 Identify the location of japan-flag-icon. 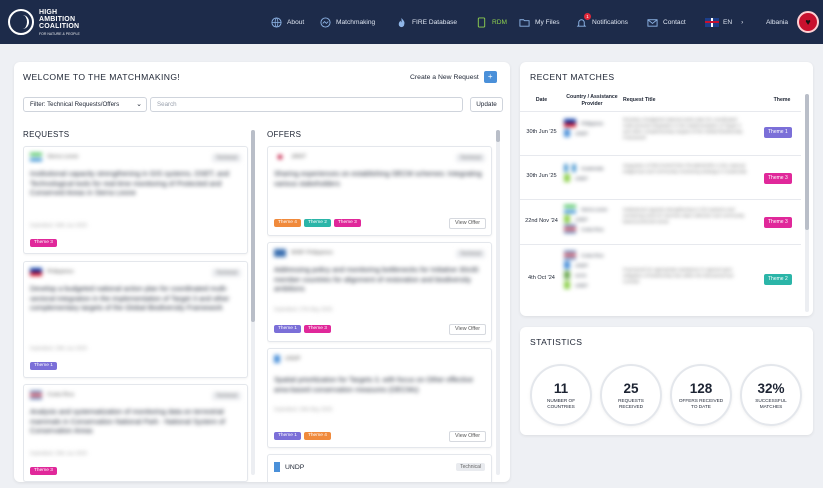
(280, 157).